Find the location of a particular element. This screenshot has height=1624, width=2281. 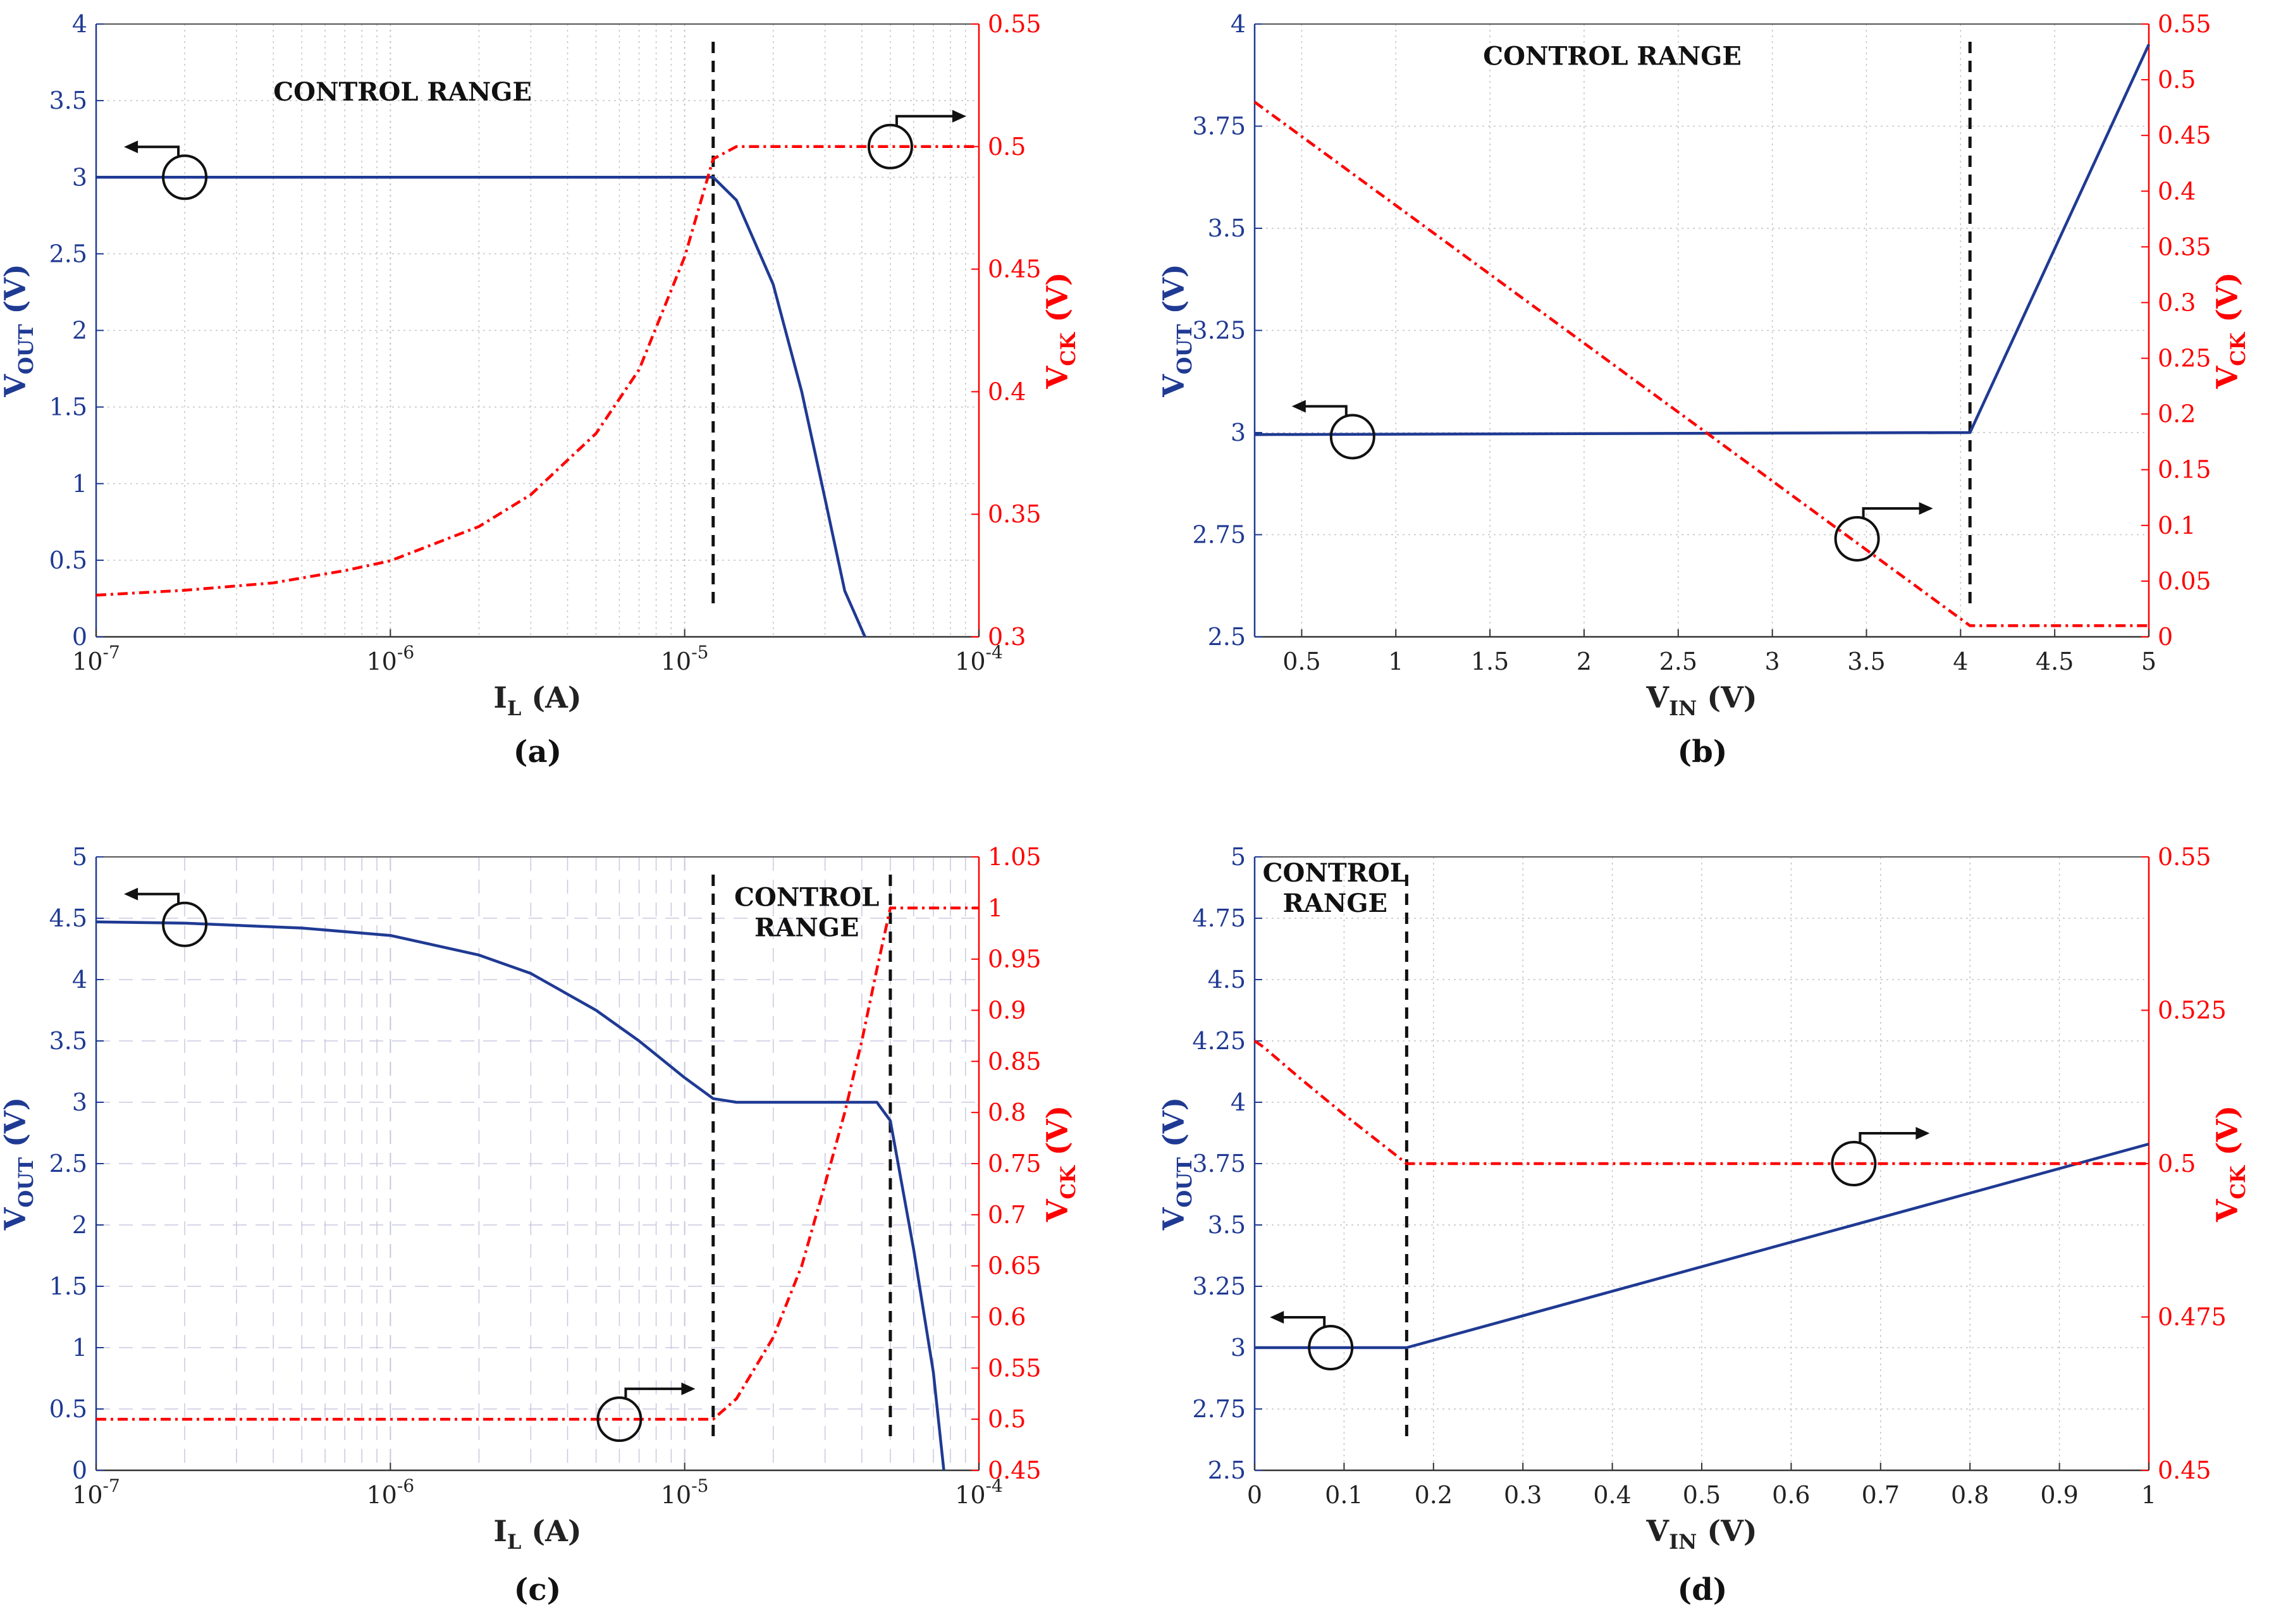

y-right-tick-label: 0.05 is located at coordinates (2184, 581).